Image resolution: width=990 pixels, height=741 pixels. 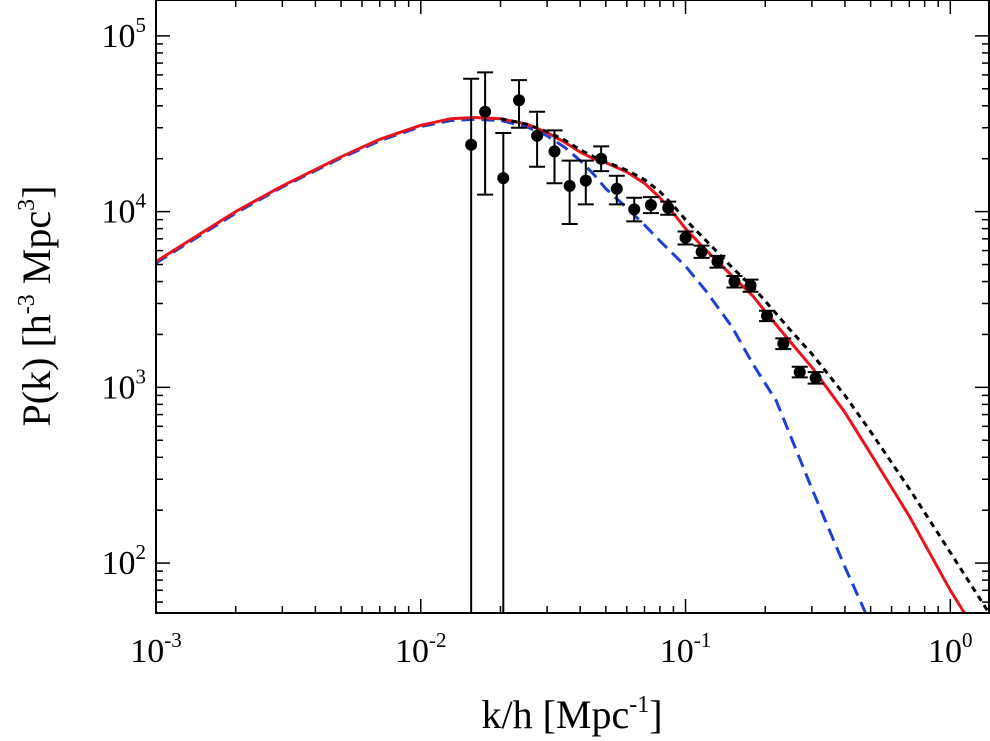 I want to click on x-tick-label: 10⁻¹, so click(x=686, y=649).